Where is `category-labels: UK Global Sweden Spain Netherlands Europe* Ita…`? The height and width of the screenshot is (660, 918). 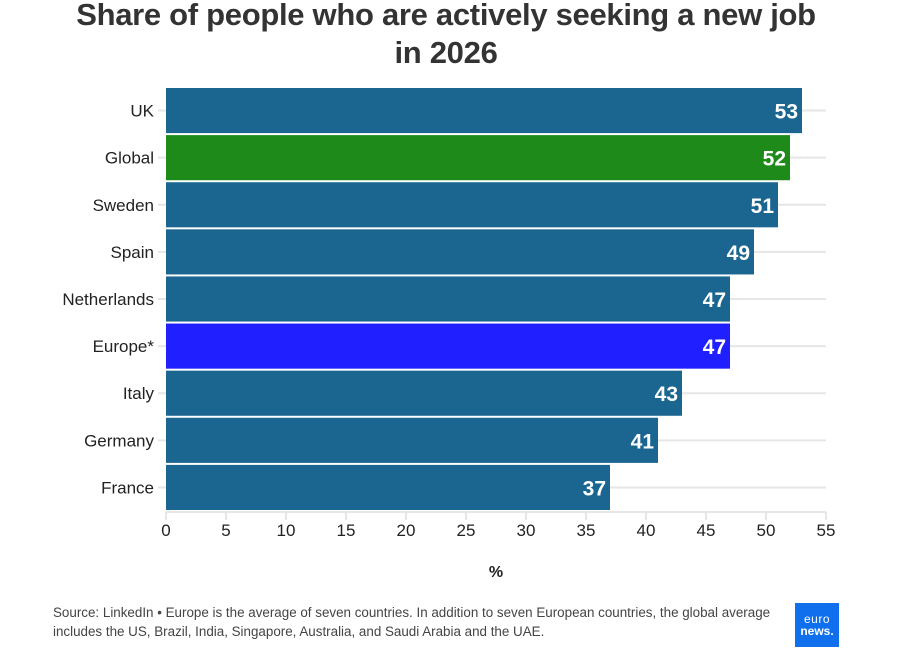
category-labels: UK Global Sweden Spain Netherlands Europe* Ita… is located at coordinates (108, 300).